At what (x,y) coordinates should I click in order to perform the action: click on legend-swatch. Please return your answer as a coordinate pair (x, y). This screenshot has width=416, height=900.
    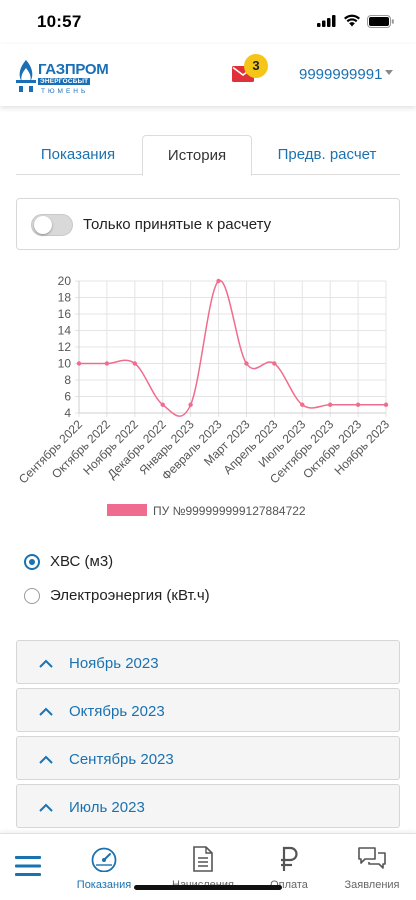
    Looking at the image, I should click on (127, 510).